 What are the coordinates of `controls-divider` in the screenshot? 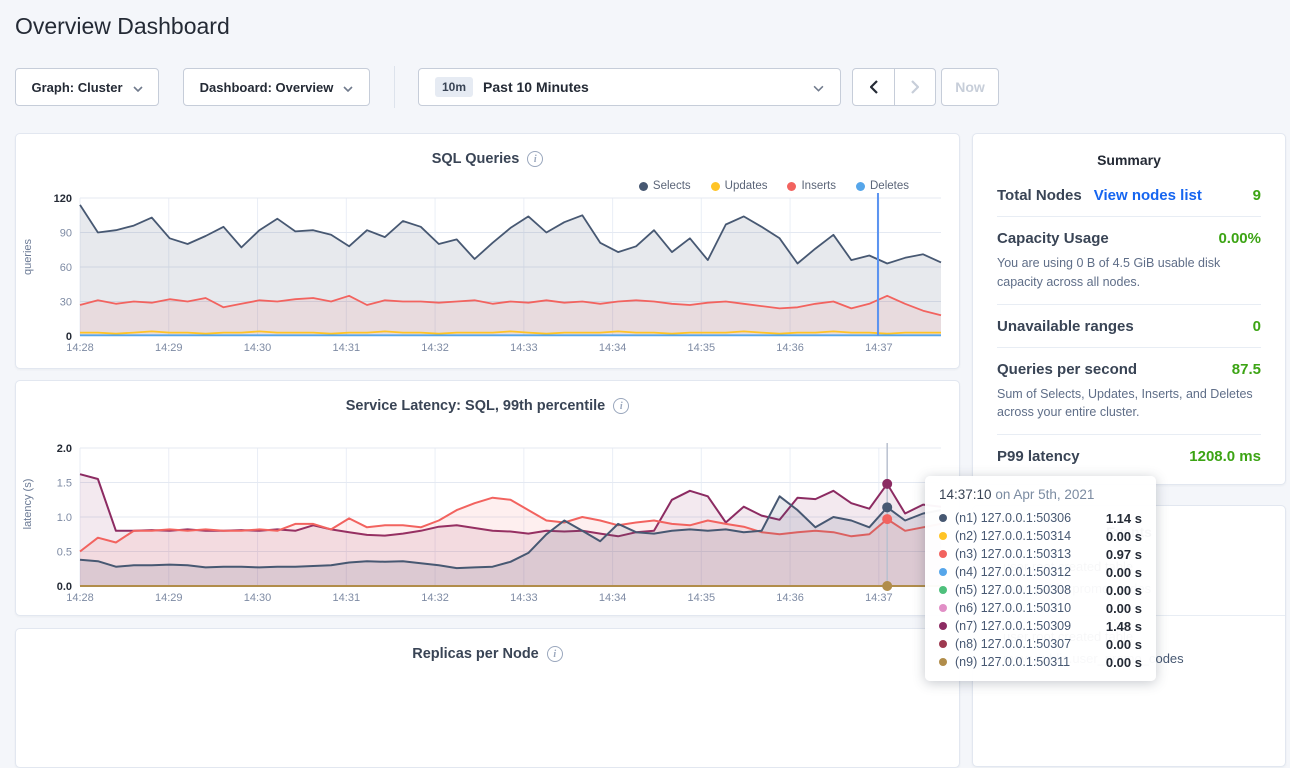 It's located at (394, 87).